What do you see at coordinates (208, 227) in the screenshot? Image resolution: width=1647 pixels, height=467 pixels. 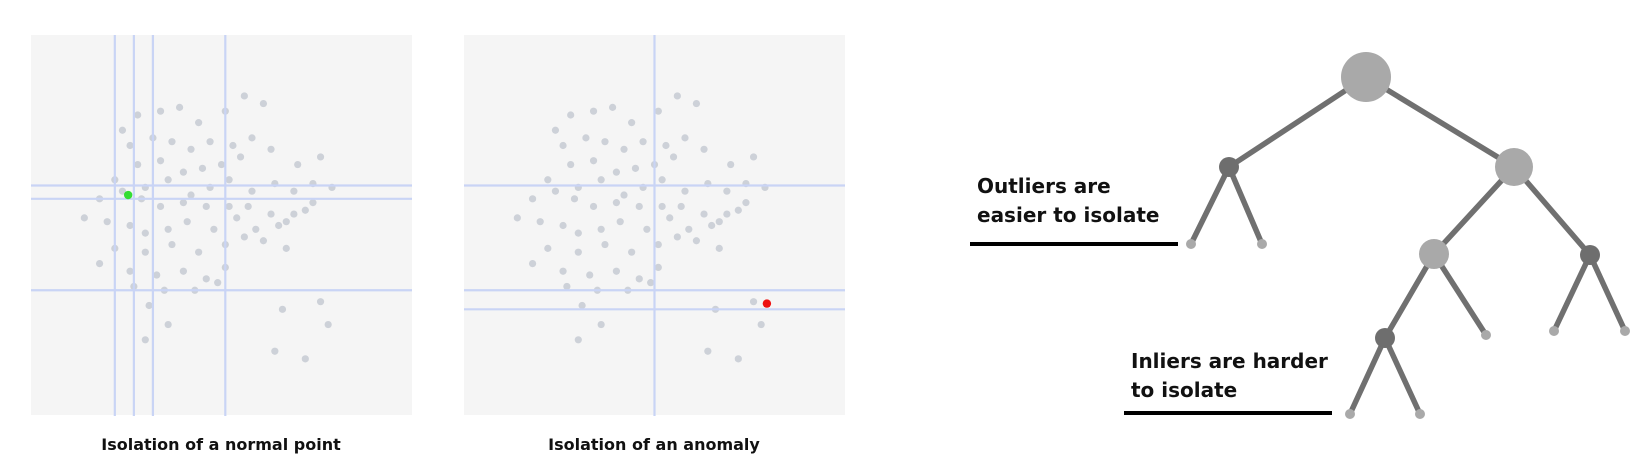 I see `data-points` at bounding box center [208, 227].